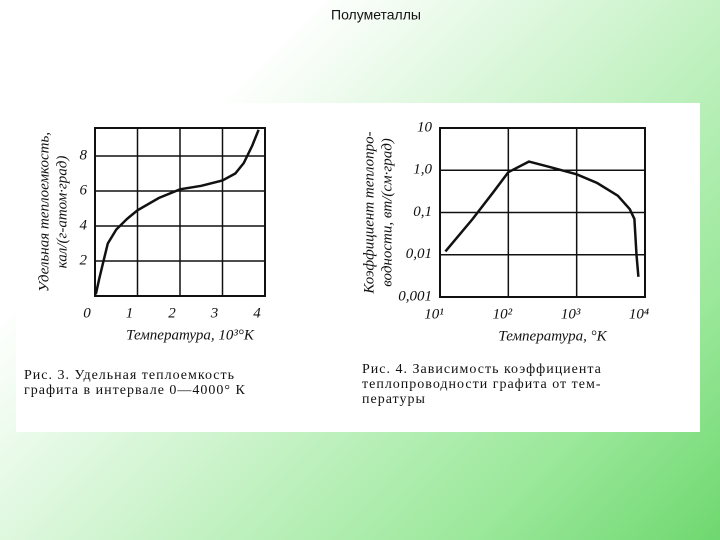  What do you see at coordinates (130, 313) in the screenshot?
I see `x-tick-label: 1` at bounding box center [130, 313].